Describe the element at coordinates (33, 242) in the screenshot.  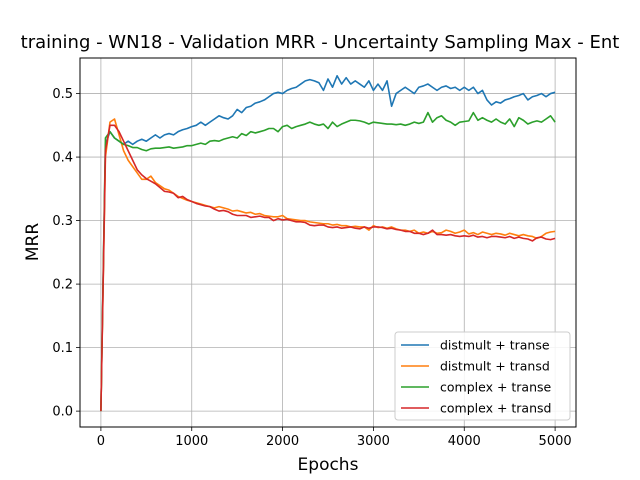
I see `y-axis-title: MRR` at that location.